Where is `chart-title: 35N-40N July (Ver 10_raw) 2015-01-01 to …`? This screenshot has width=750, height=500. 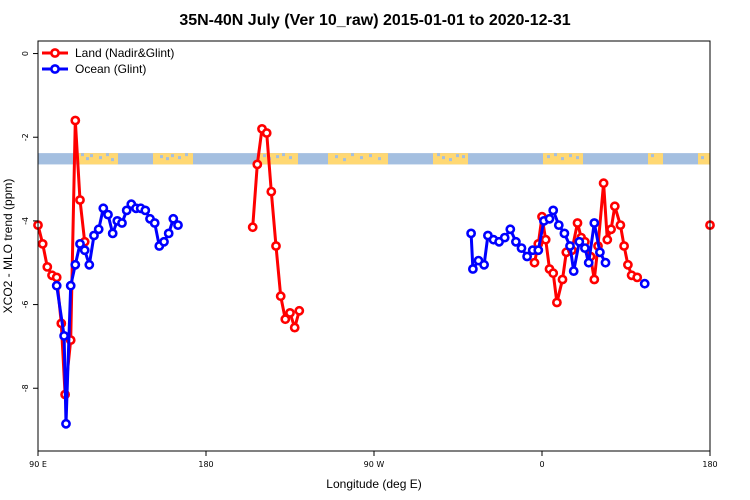 chart-title: 35N-40N July (Ver 10_raw) 2015-01-01 to … is located at coordinates (374, 20).